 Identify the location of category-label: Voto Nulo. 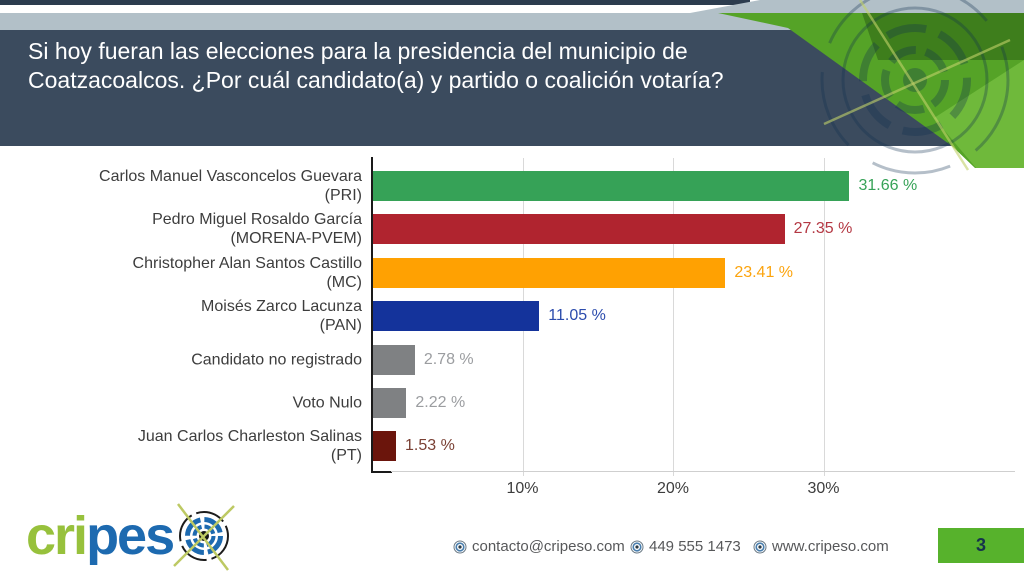
(327, 403).